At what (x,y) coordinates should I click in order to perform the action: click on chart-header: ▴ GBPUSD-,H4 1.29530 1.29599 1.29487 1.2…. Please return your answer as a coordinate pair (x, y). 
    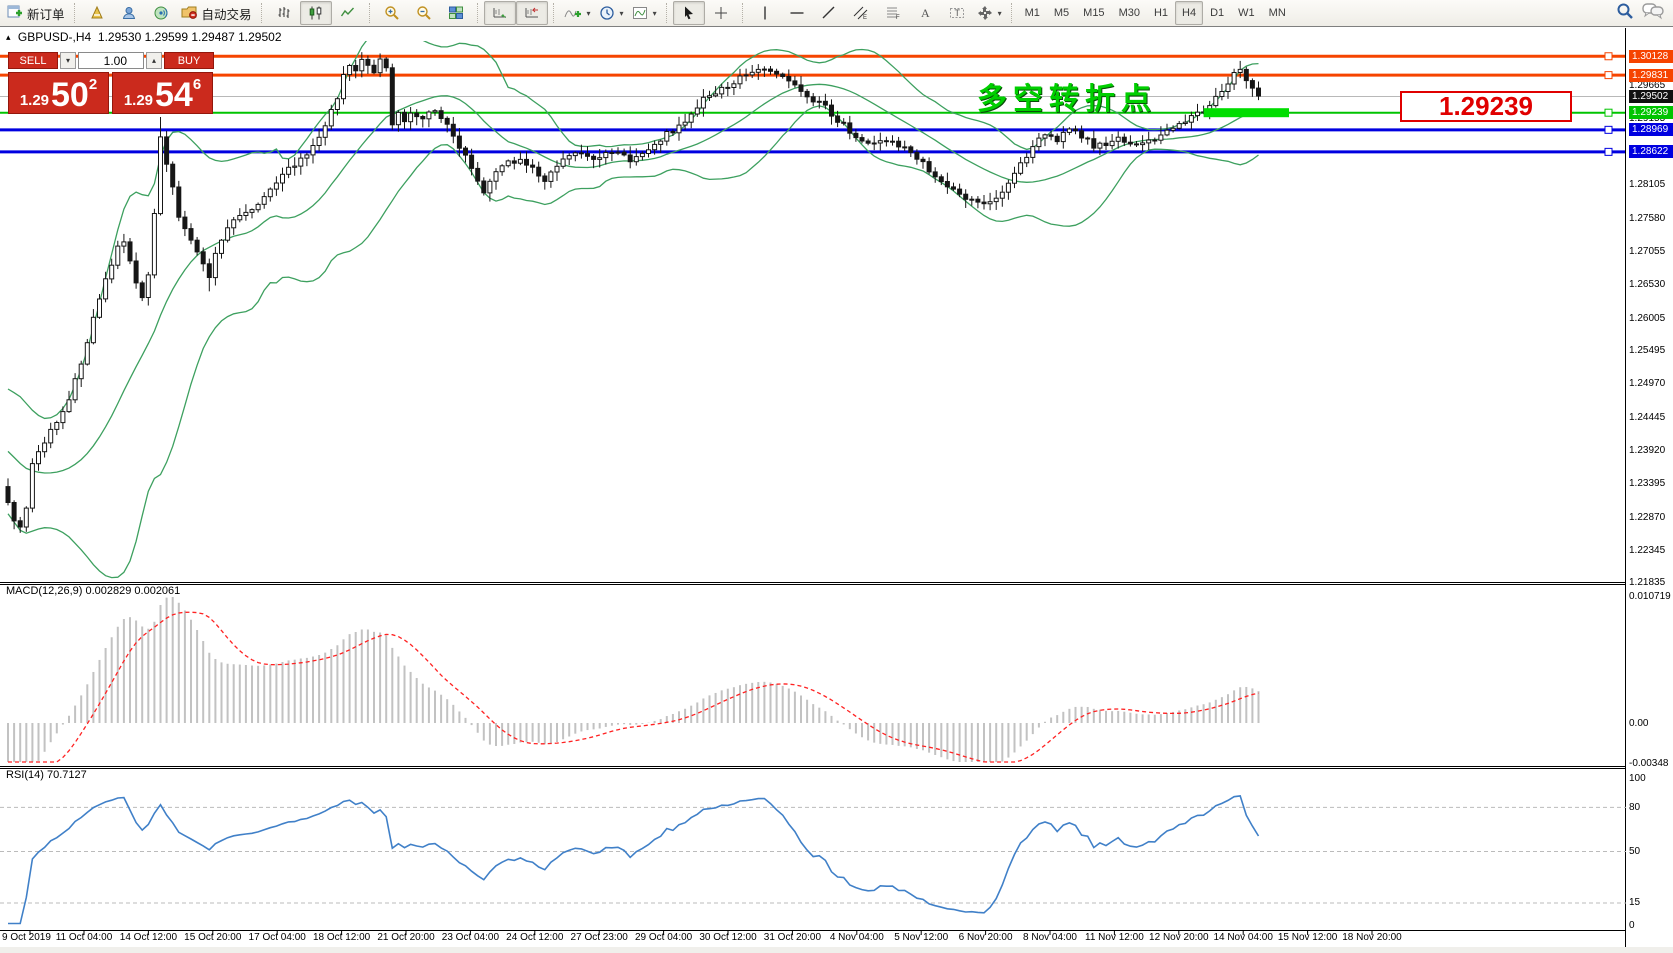
    Looking at the image, I should click on (144, 37).